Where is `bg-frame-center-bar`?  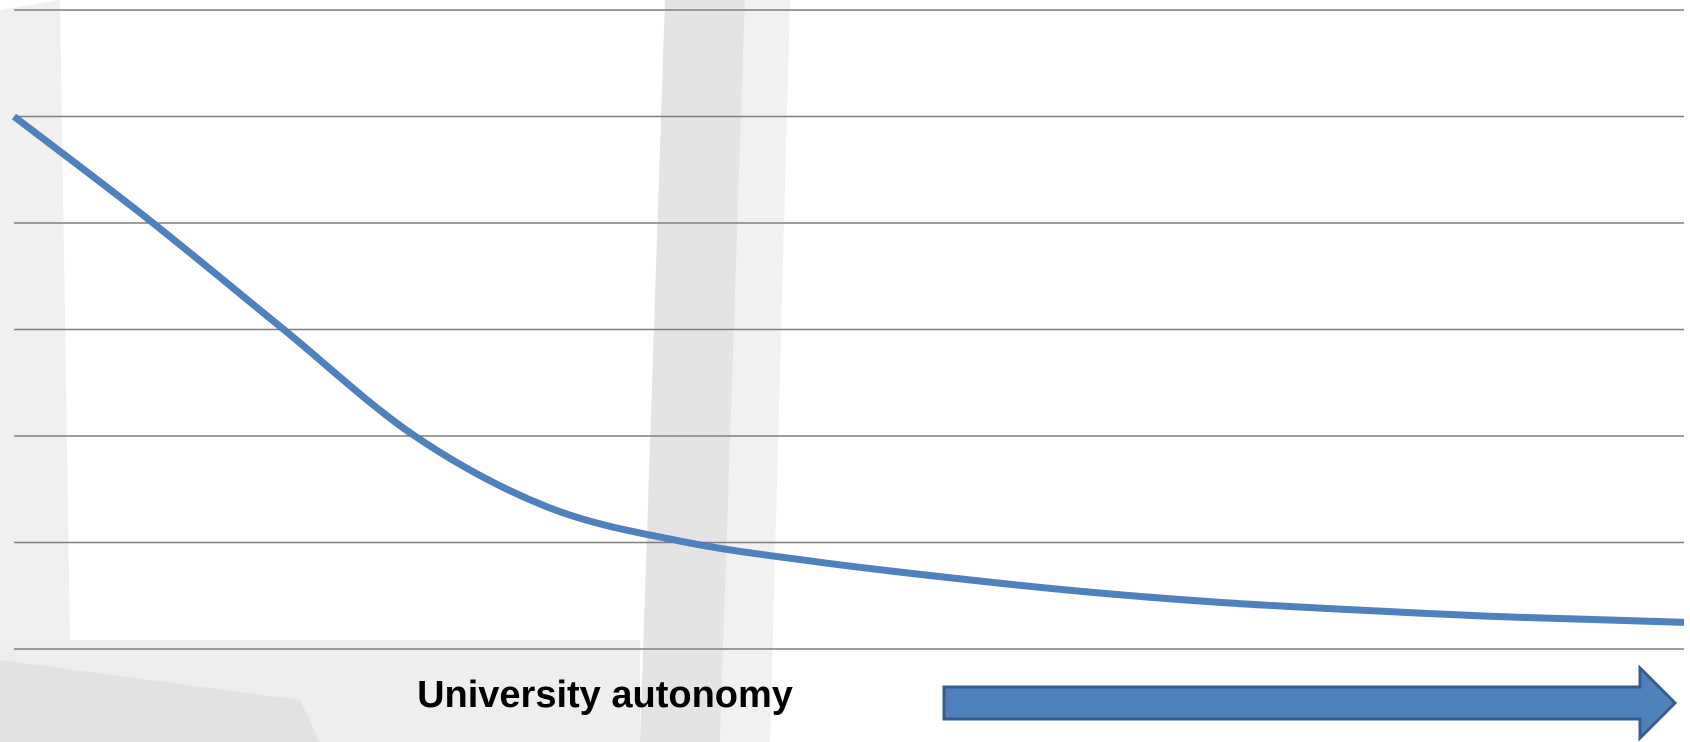 bg-frame-center-bar is located at coordinates (692, 371).